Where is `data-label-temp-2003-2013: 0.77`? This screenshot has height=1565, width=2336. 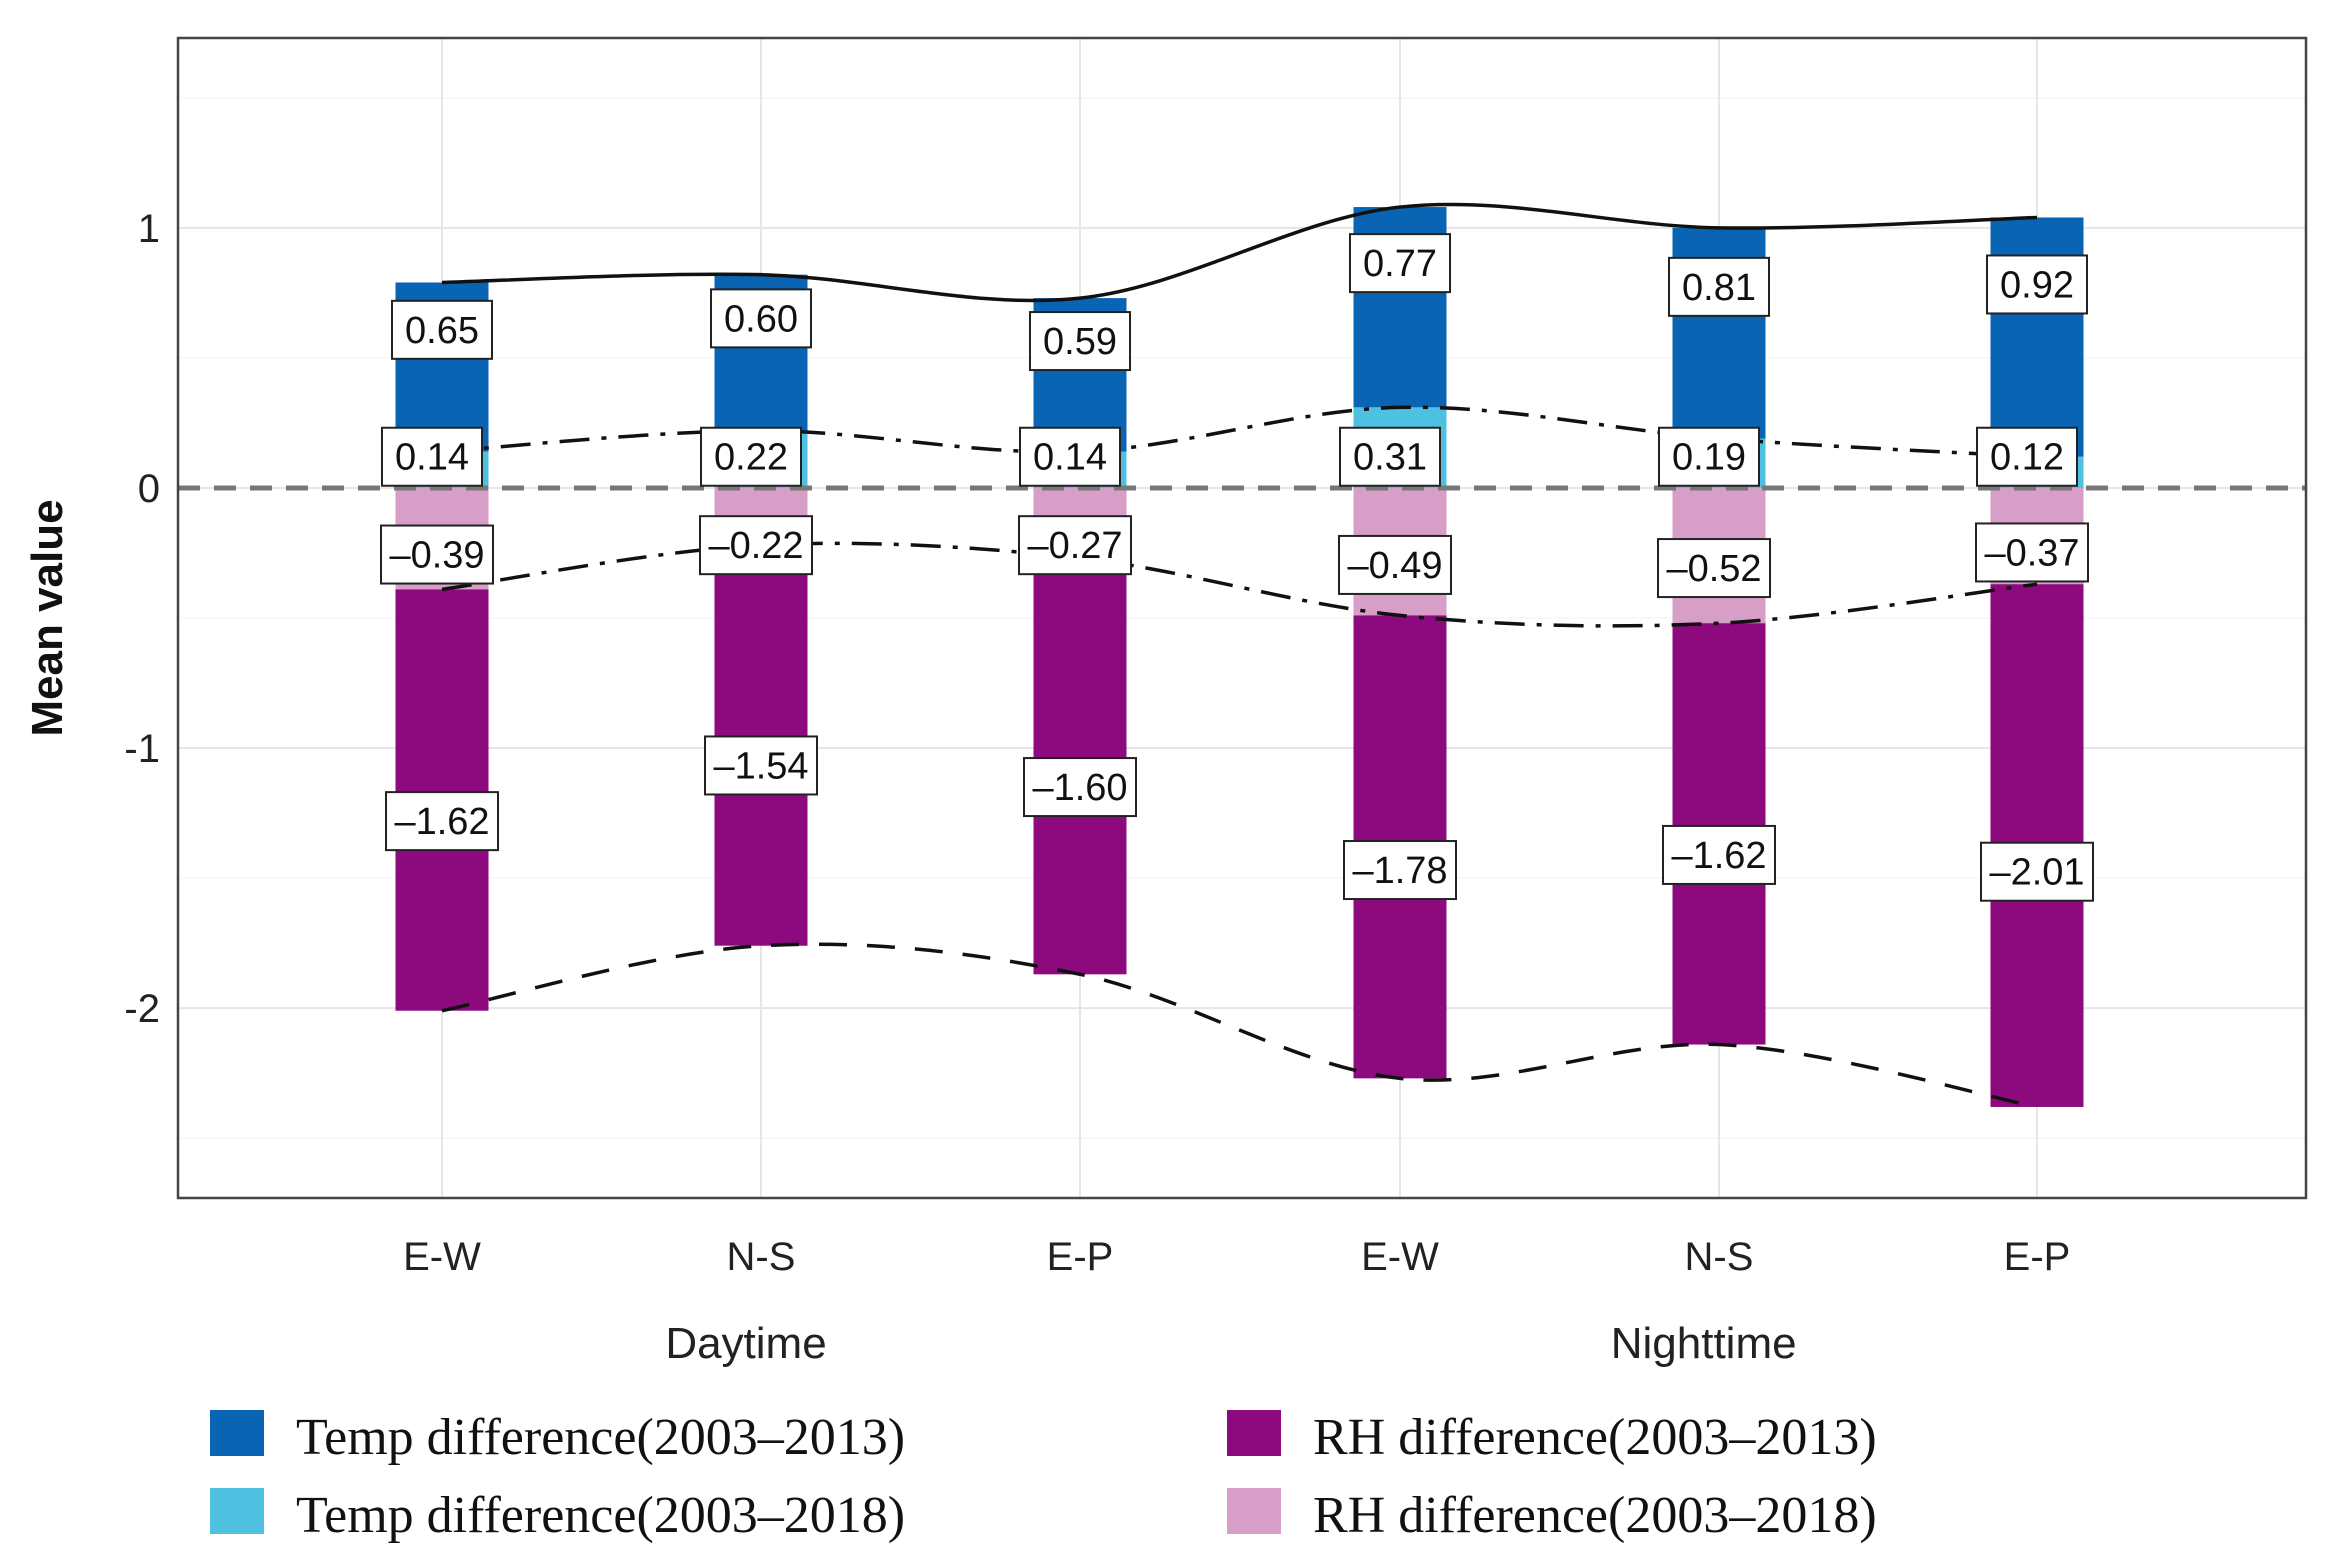
data-label-temp-2003-2013: 0.77 is located at coordinates (1400, 264).